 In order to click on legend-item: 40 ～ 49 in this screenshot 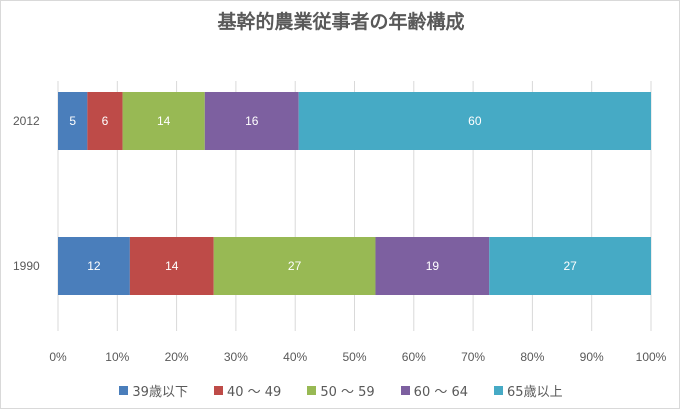, I will do `click(247, 390)`.